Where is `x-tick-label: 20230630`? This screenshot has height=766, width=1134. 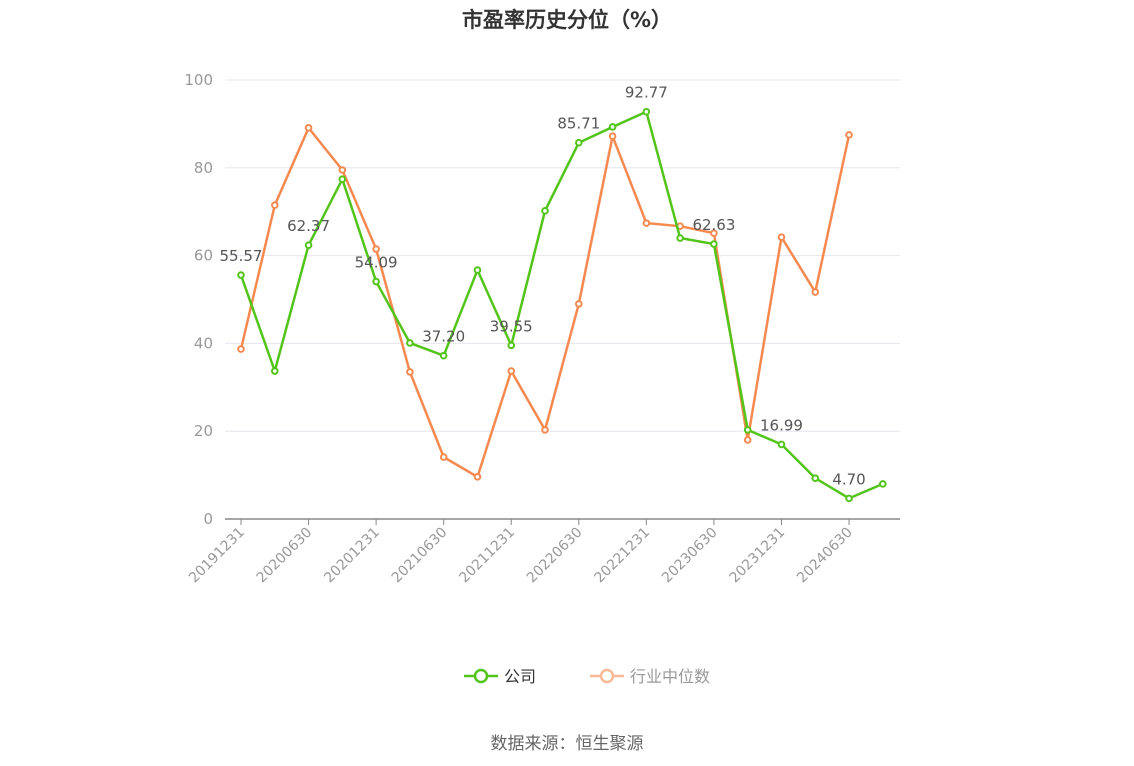
x-tick-label: 20230630 is located at coordinates (690, 556).